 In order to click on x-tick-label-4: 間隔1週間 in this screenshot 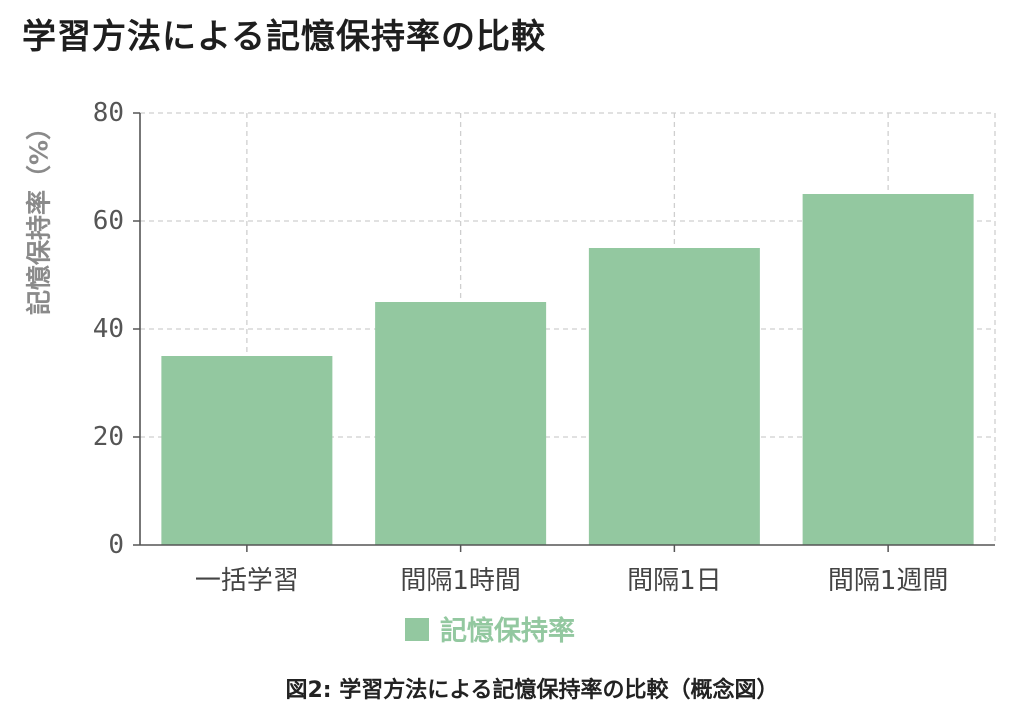, I will do `click(888, 581)`.